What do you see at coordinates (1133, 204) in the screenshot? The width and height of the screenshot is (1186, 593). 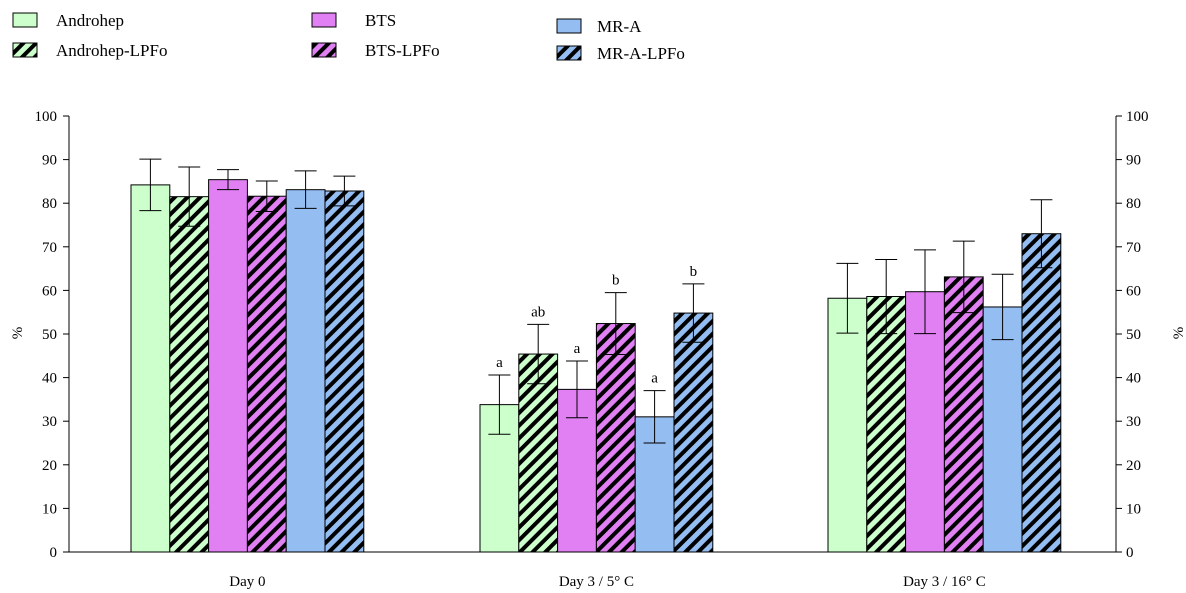 I see `y-tick-label-right: 80` at bounding box center [1133, 204].